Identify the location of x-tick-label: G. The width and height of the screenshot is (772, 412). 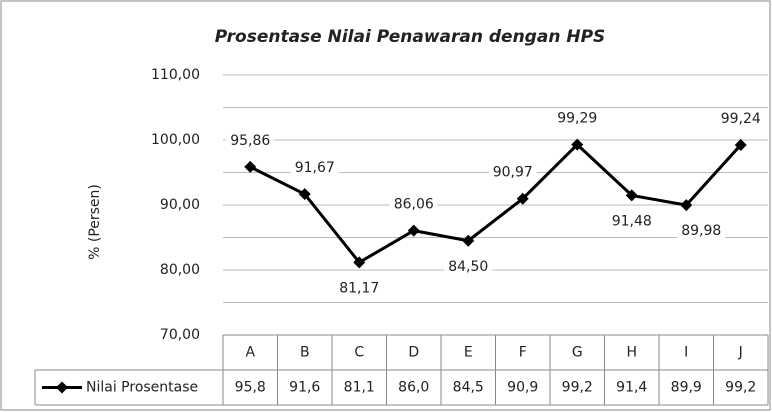
(577, 353).